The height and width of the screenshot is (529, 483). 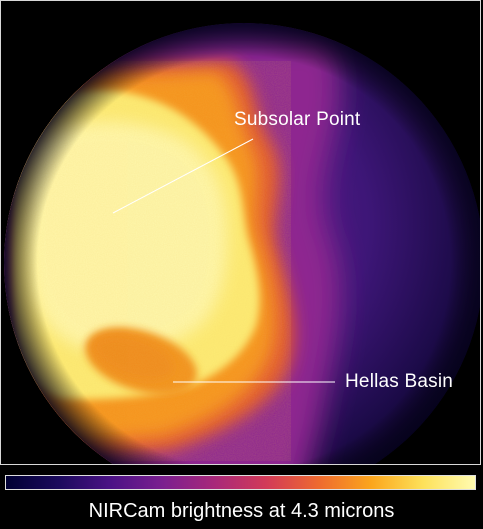 What do you see at coordinates (399, 381) in the screenshot?
I see `hellas-basin-label: Hellas Basin` at bounding box center [399, 381].